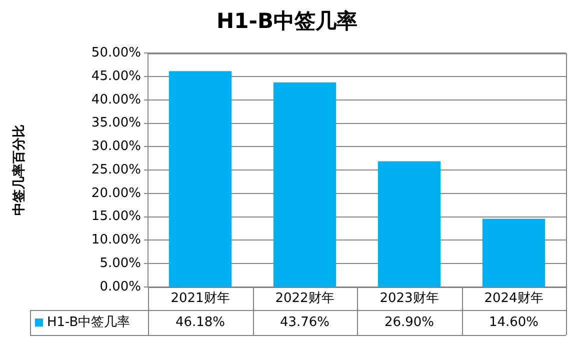 The width and height of the screenshot is (578, 348). I want to click on y-tick-label: 35.00%, so click(116, 123).